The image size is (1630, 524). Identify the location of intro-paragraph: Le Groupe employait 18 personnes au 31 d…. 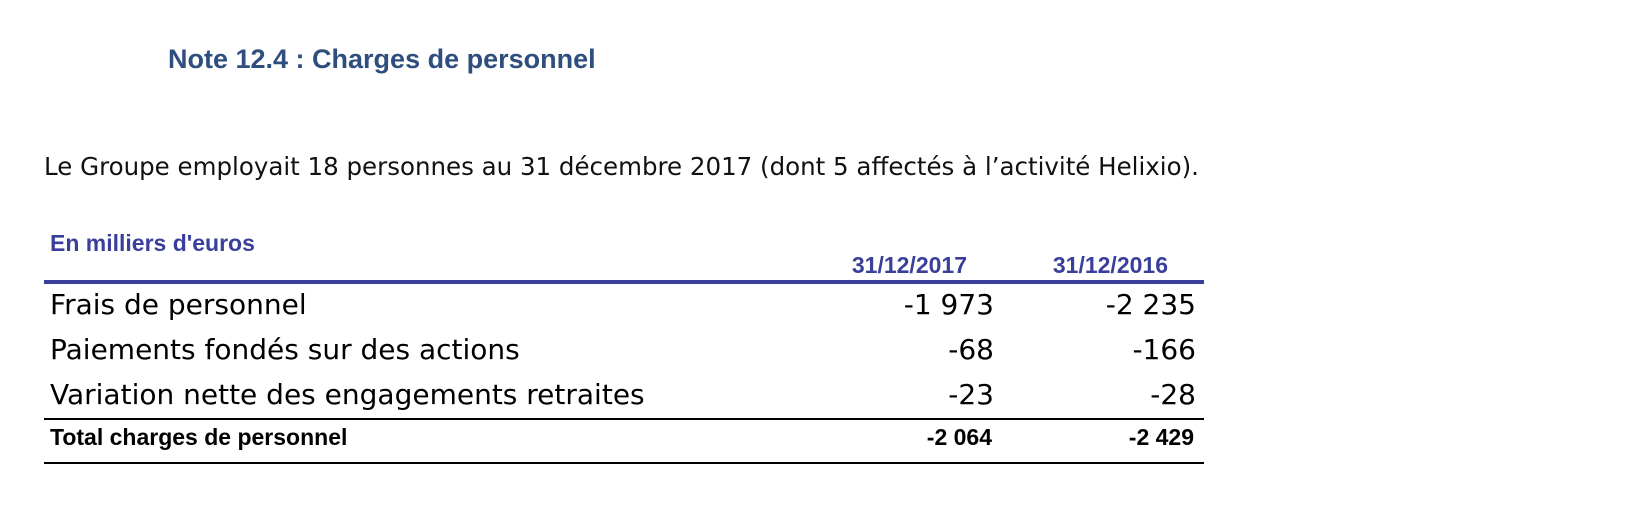
(621, 166).